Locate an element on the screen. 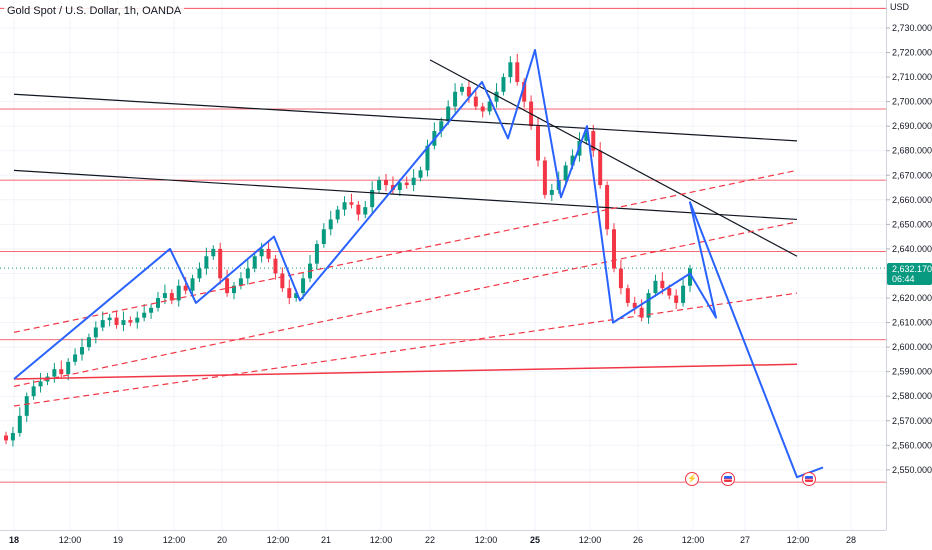 This screenshot has height=550, width=932. y-tick-label: 2,730.000 is located at coordinates (912, 28).